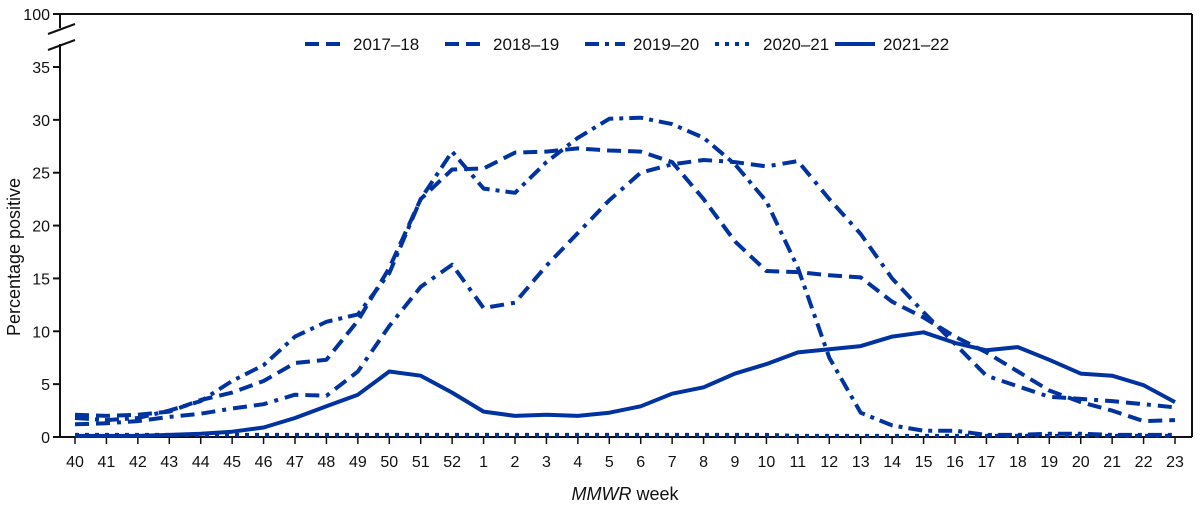  I want to click on x-tick-label: 23, so click(1175, 462).